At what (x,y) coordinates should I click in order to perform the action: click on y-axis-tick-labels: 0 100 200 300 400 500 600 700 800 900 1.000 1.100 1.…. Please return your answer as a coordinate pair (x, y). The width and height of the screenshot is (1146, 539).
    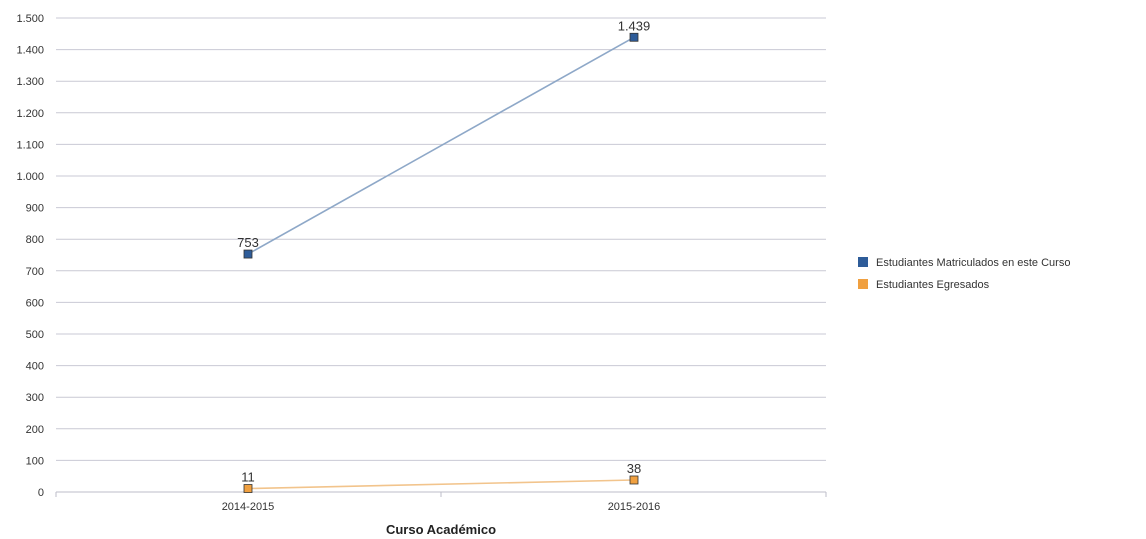
    Looking at the image, I should click on (30, 256).